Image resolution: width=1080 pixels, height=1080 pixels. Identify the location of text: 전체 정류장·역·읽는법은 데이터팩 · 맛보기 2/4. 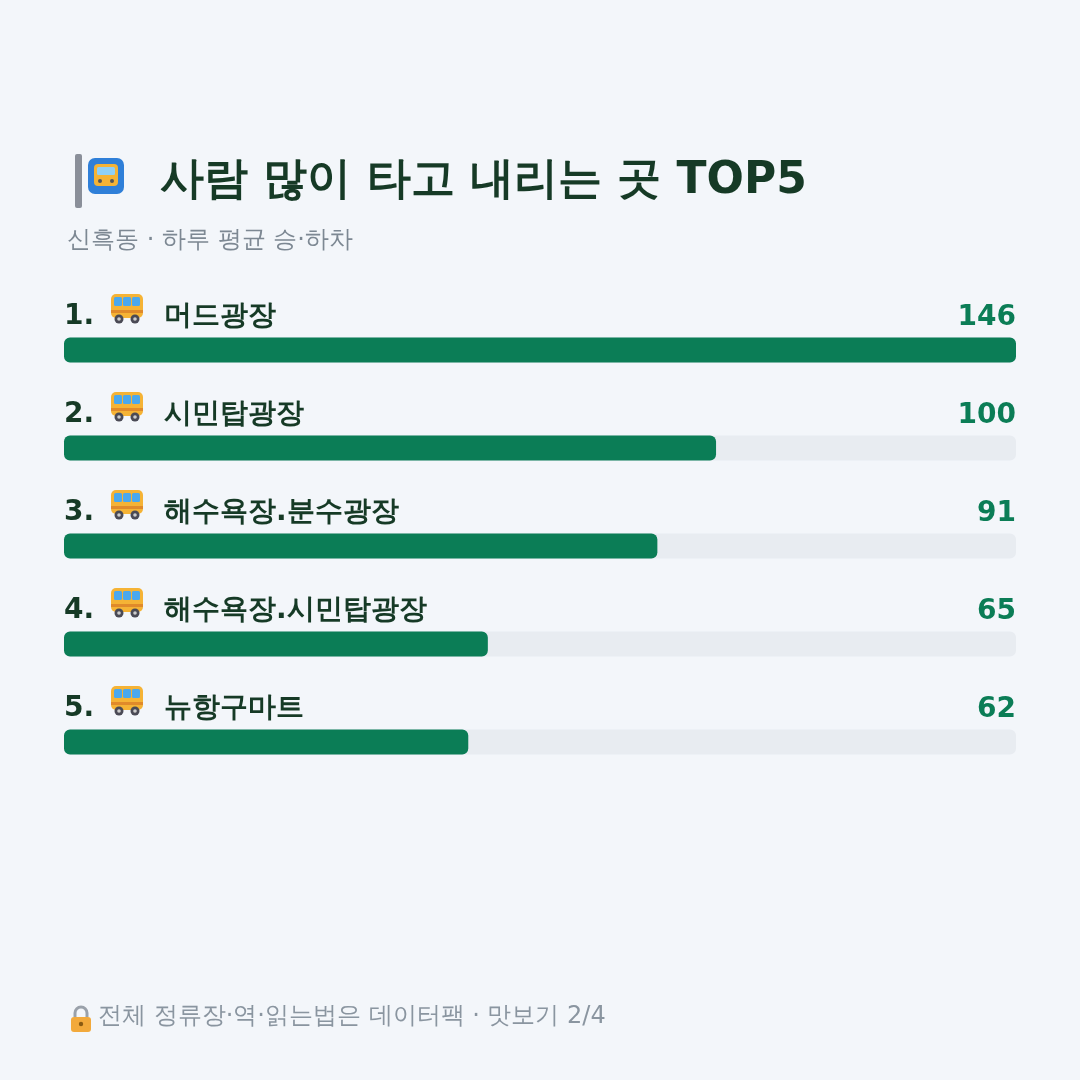
(352, 1015).